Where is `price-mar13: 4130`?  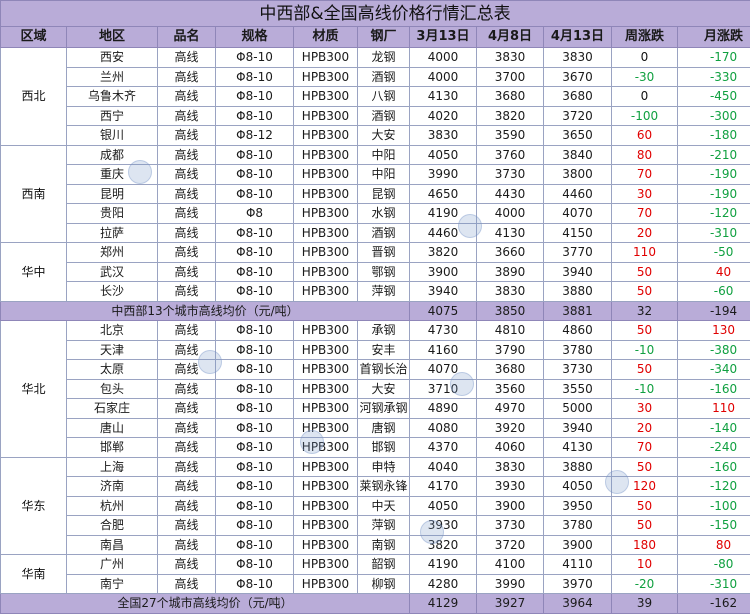 price-mar13: 4130 is located at coordinates (443, 97).